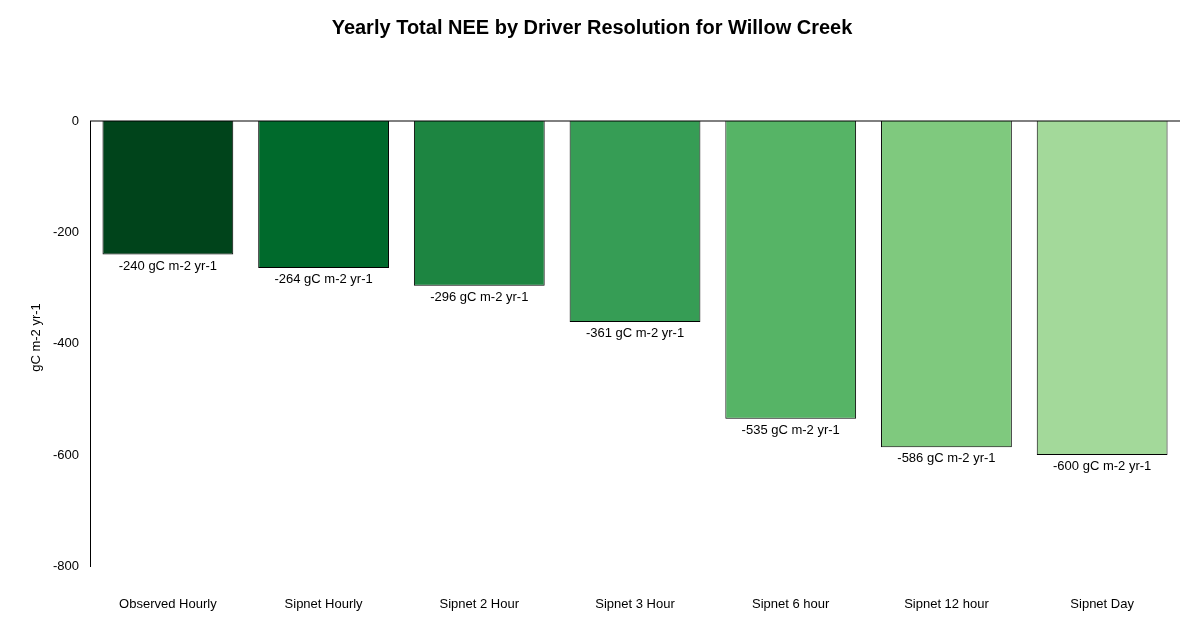 The image size is (1184, 644). I want to click on x-tick-label: Sipnet Day, so click(1102, 603).